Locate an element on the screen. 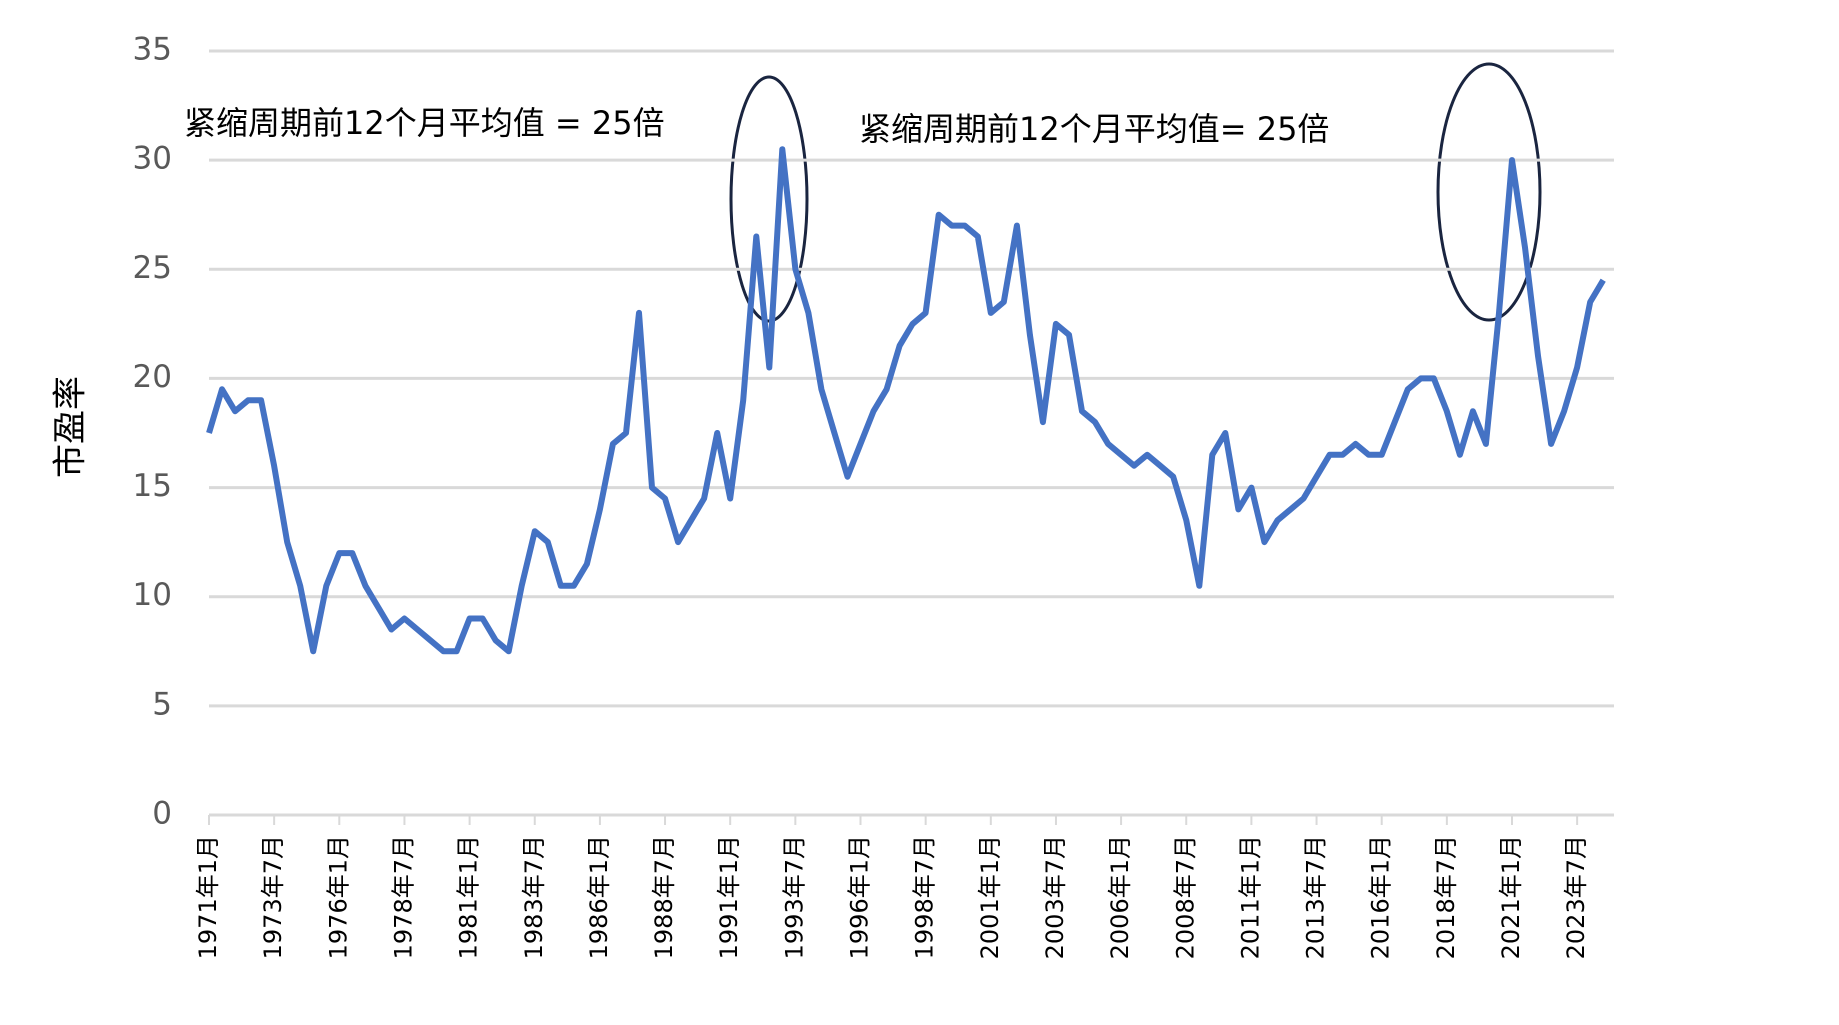 The width and height of the screenshot is (1839, 1025). x-tick-label: 1996年1月 is located at coordinates (860, 897).